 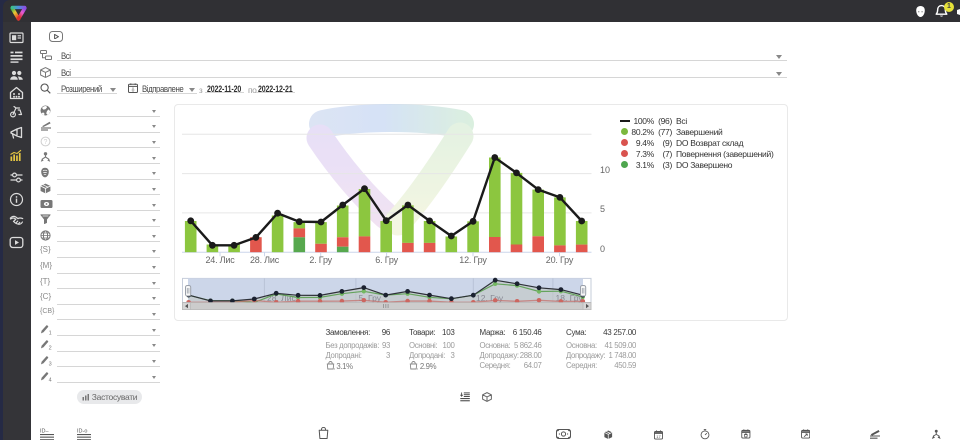 What do you see at coordinates (282, 298) in the screenshot?
I see `svg-text: 28. Лис` at bounding box center [282, 298].